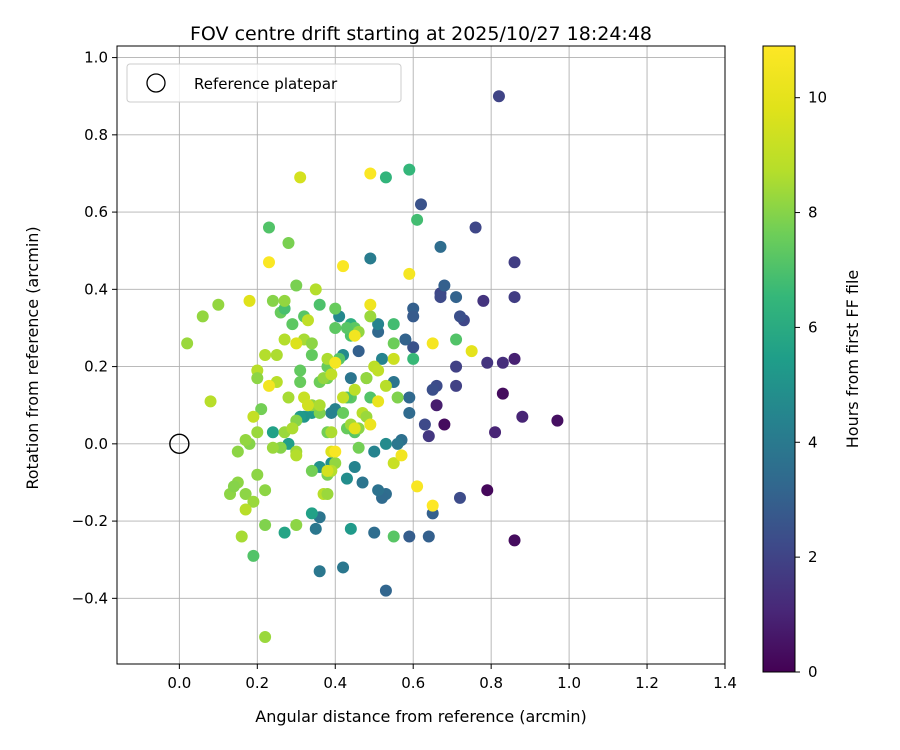 This screenshot has height=750, width=900. What do you see at coordinates (96, 289) in the screenshot?
I see `y-tick-label: 0.4` at bounding box center [96, 289].